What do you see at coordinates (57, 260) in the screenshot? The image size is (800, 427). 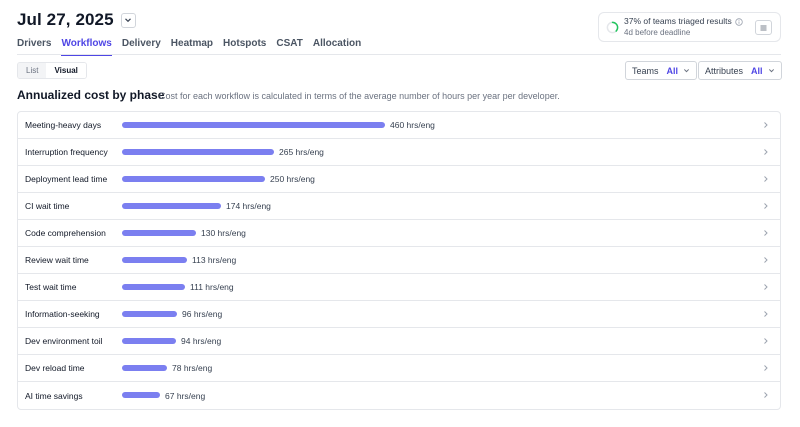 I see `row-label: Review wait time` at bounding box center [57, 260].